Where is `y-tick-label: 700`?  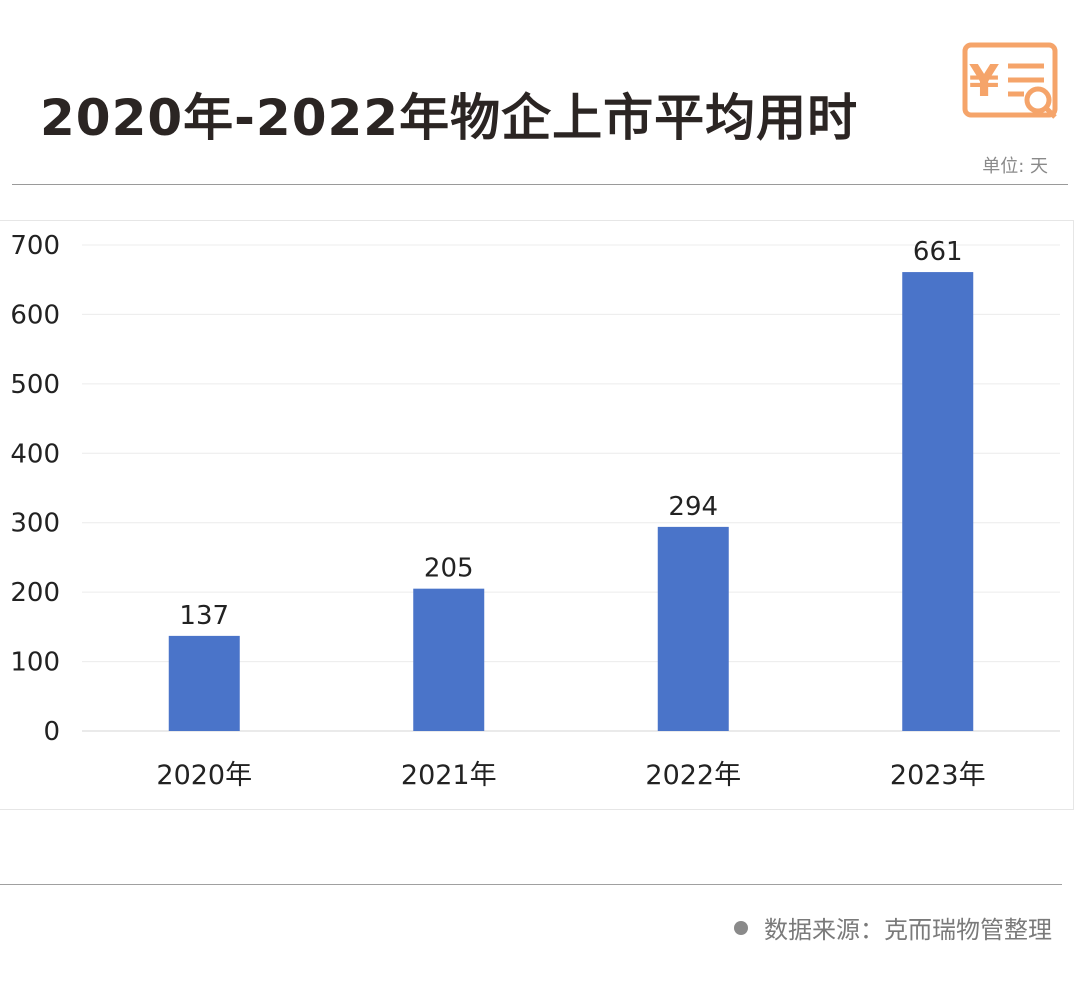 y-tick-label: 700 is located at coordinates (35, 246).